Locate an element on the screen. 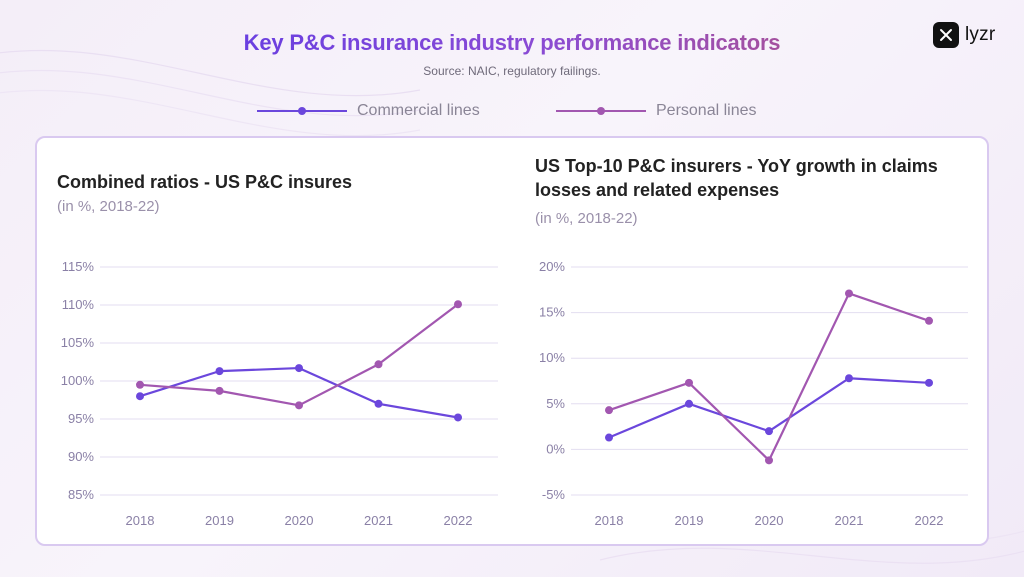  legend-item-personal: Personal lines is located at coordinates (656, 111).